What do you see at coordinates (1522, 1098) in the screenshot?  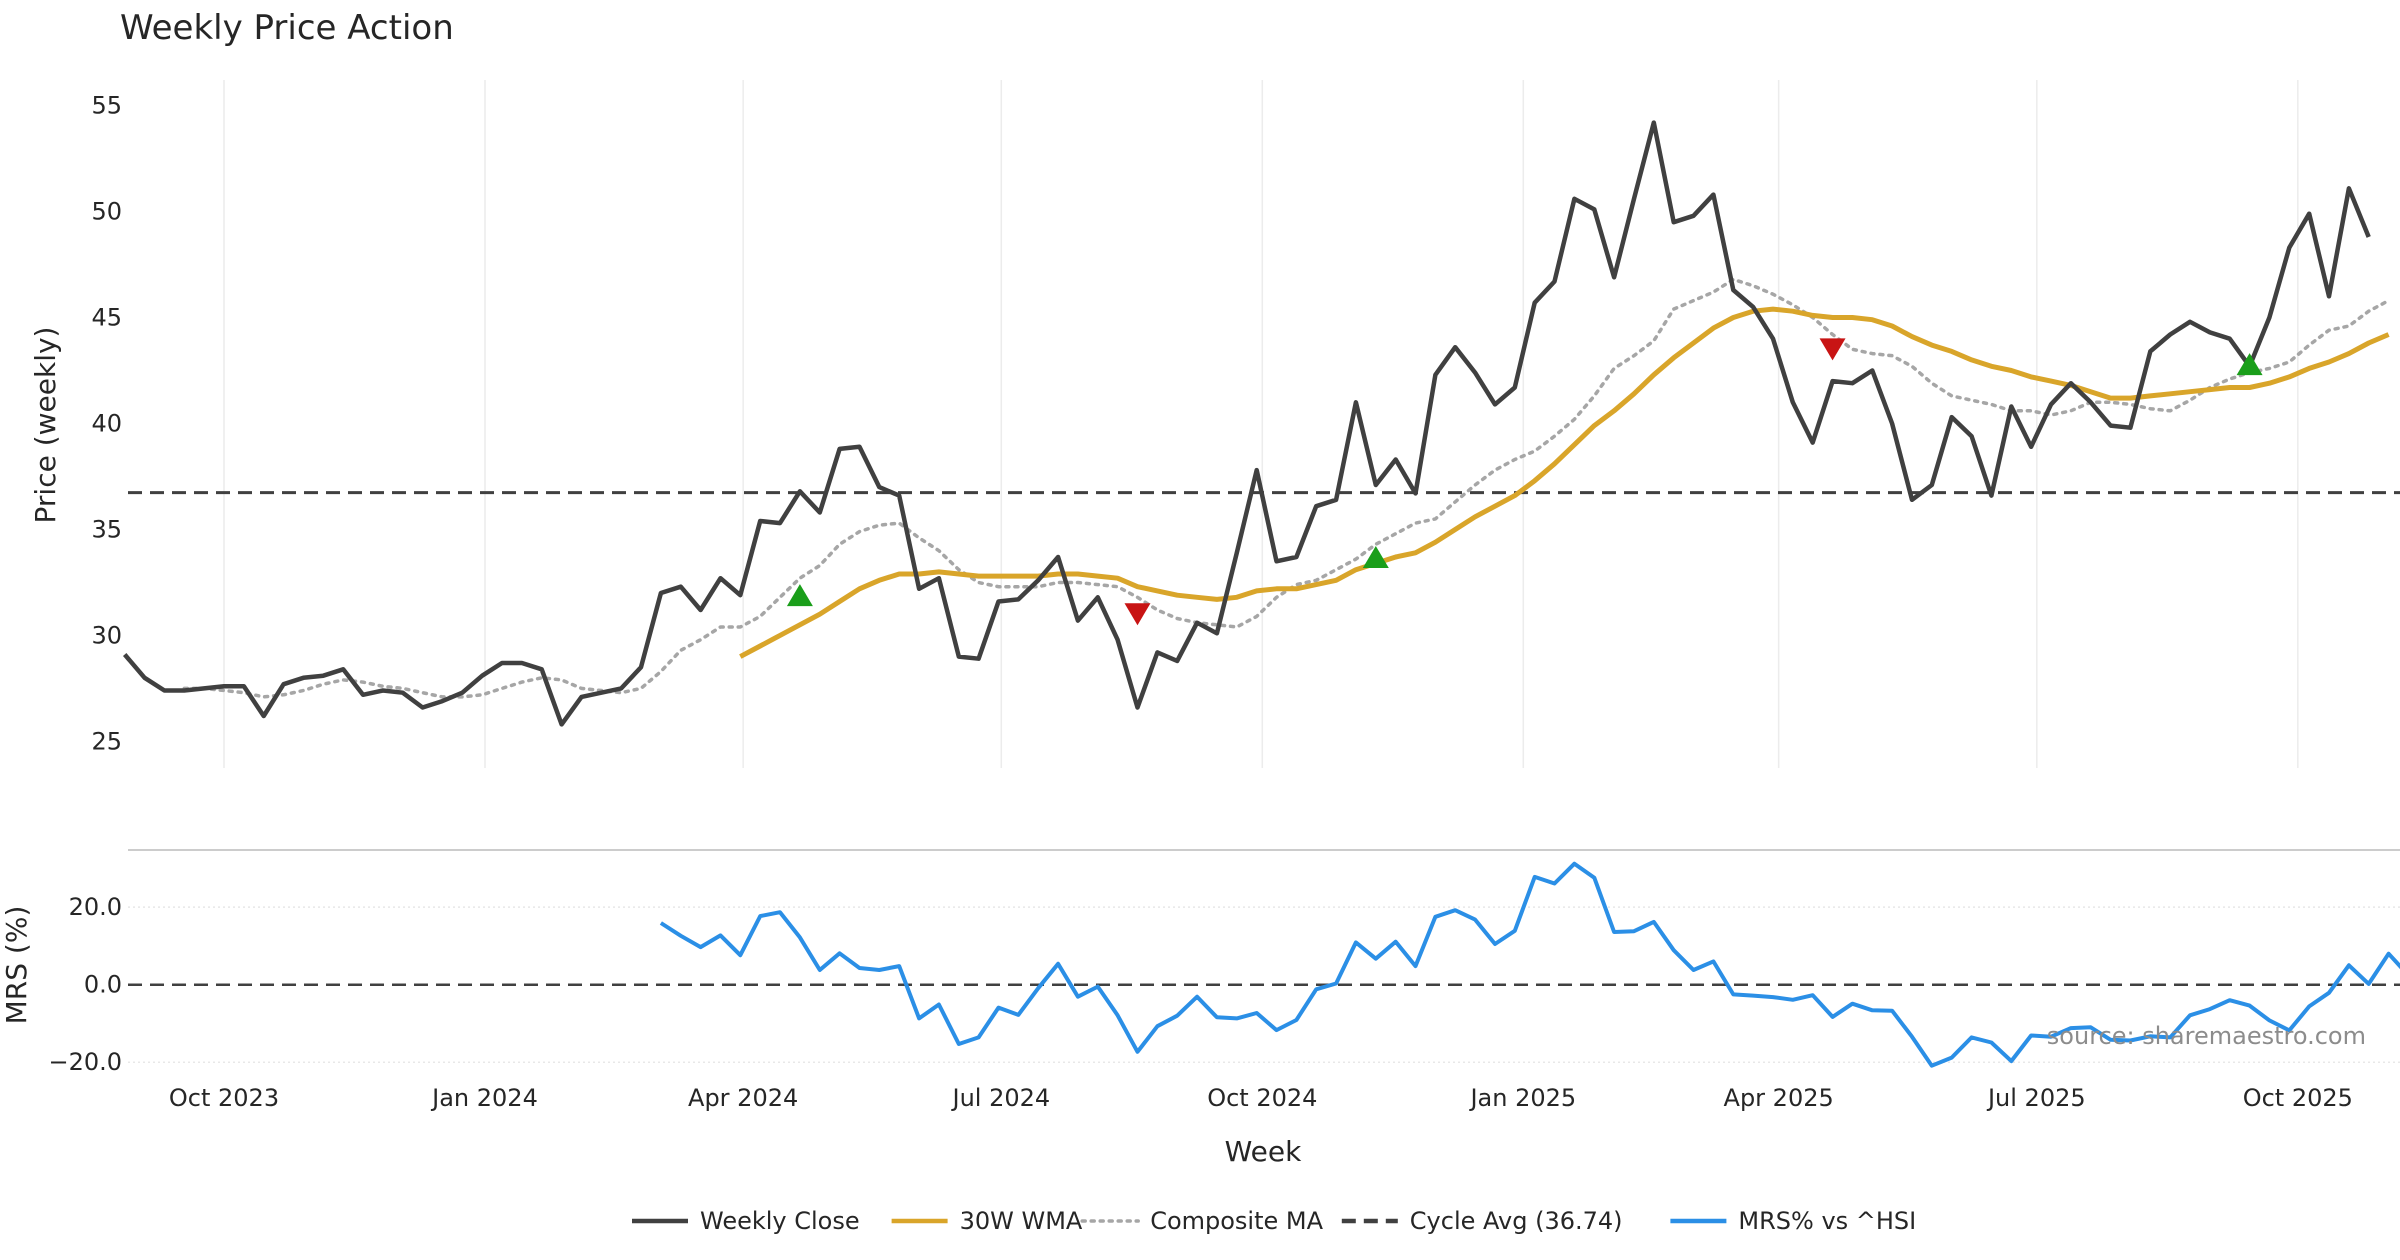 I see `x-tick-label: Jan 2025` at bounding box center [1522, 1098].